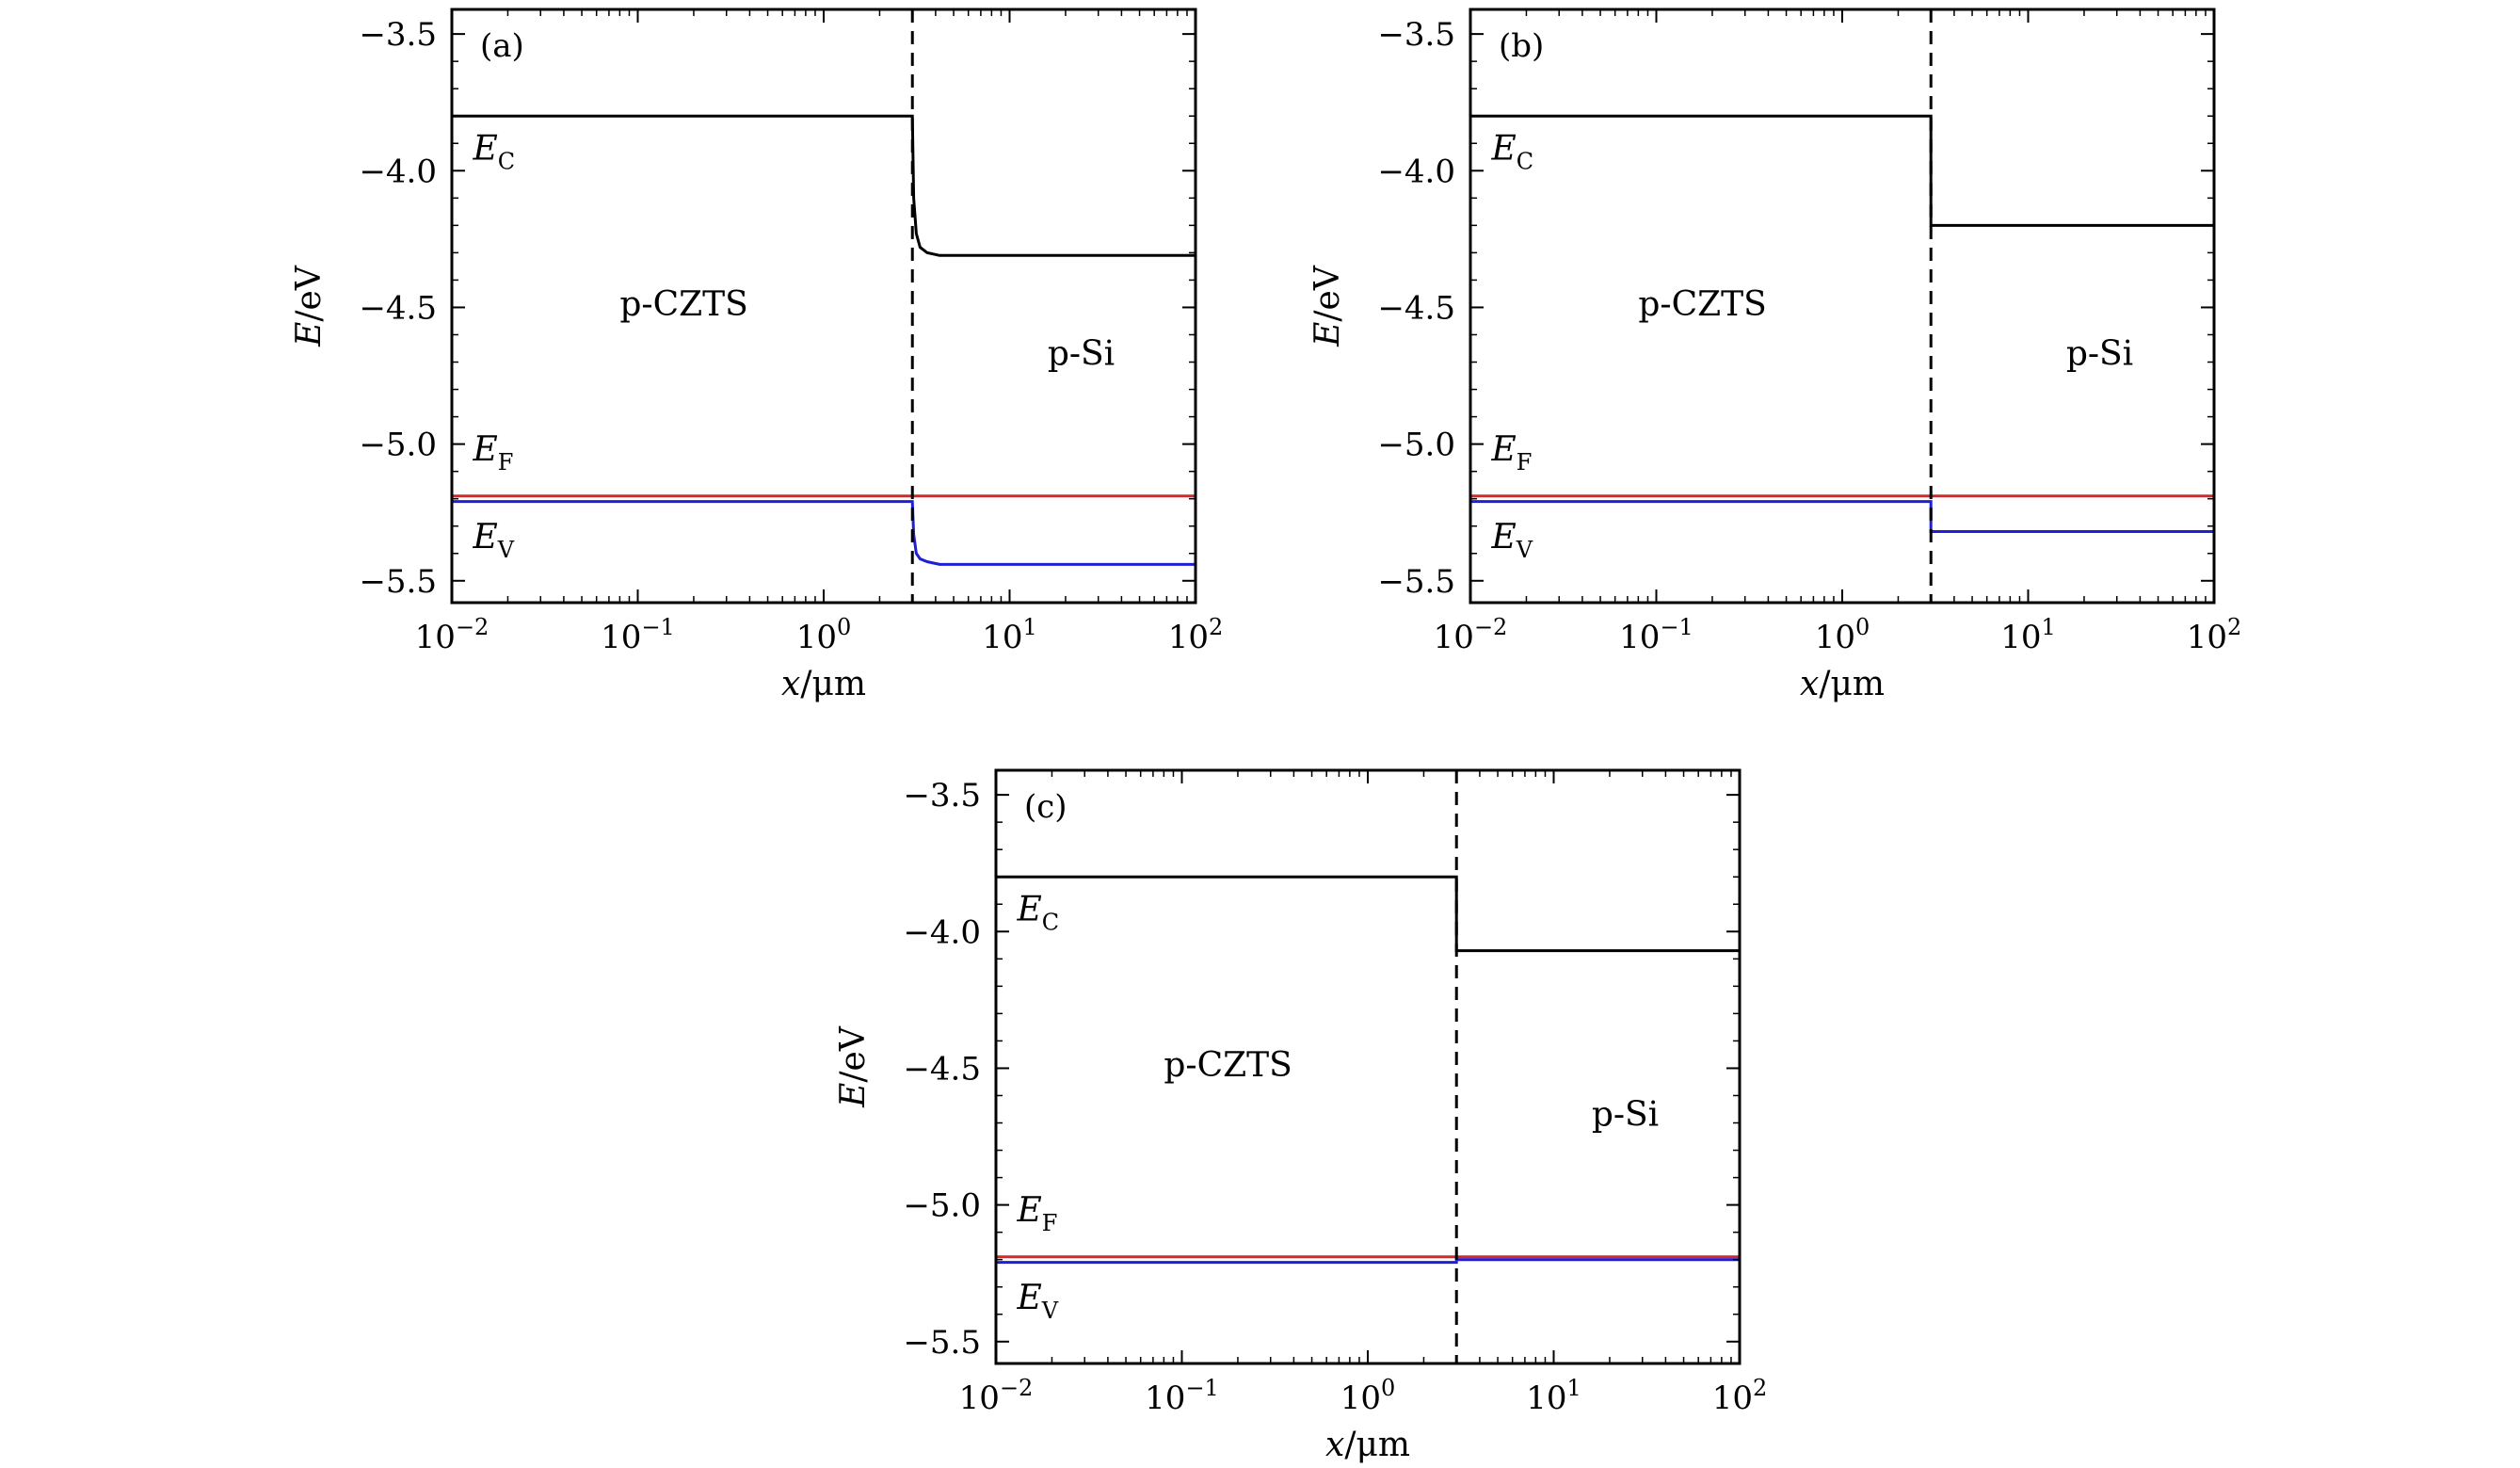 The width and height of the screenshot is (2520, 1468). I want to click on panel-label: (c), so click(1045, 807).